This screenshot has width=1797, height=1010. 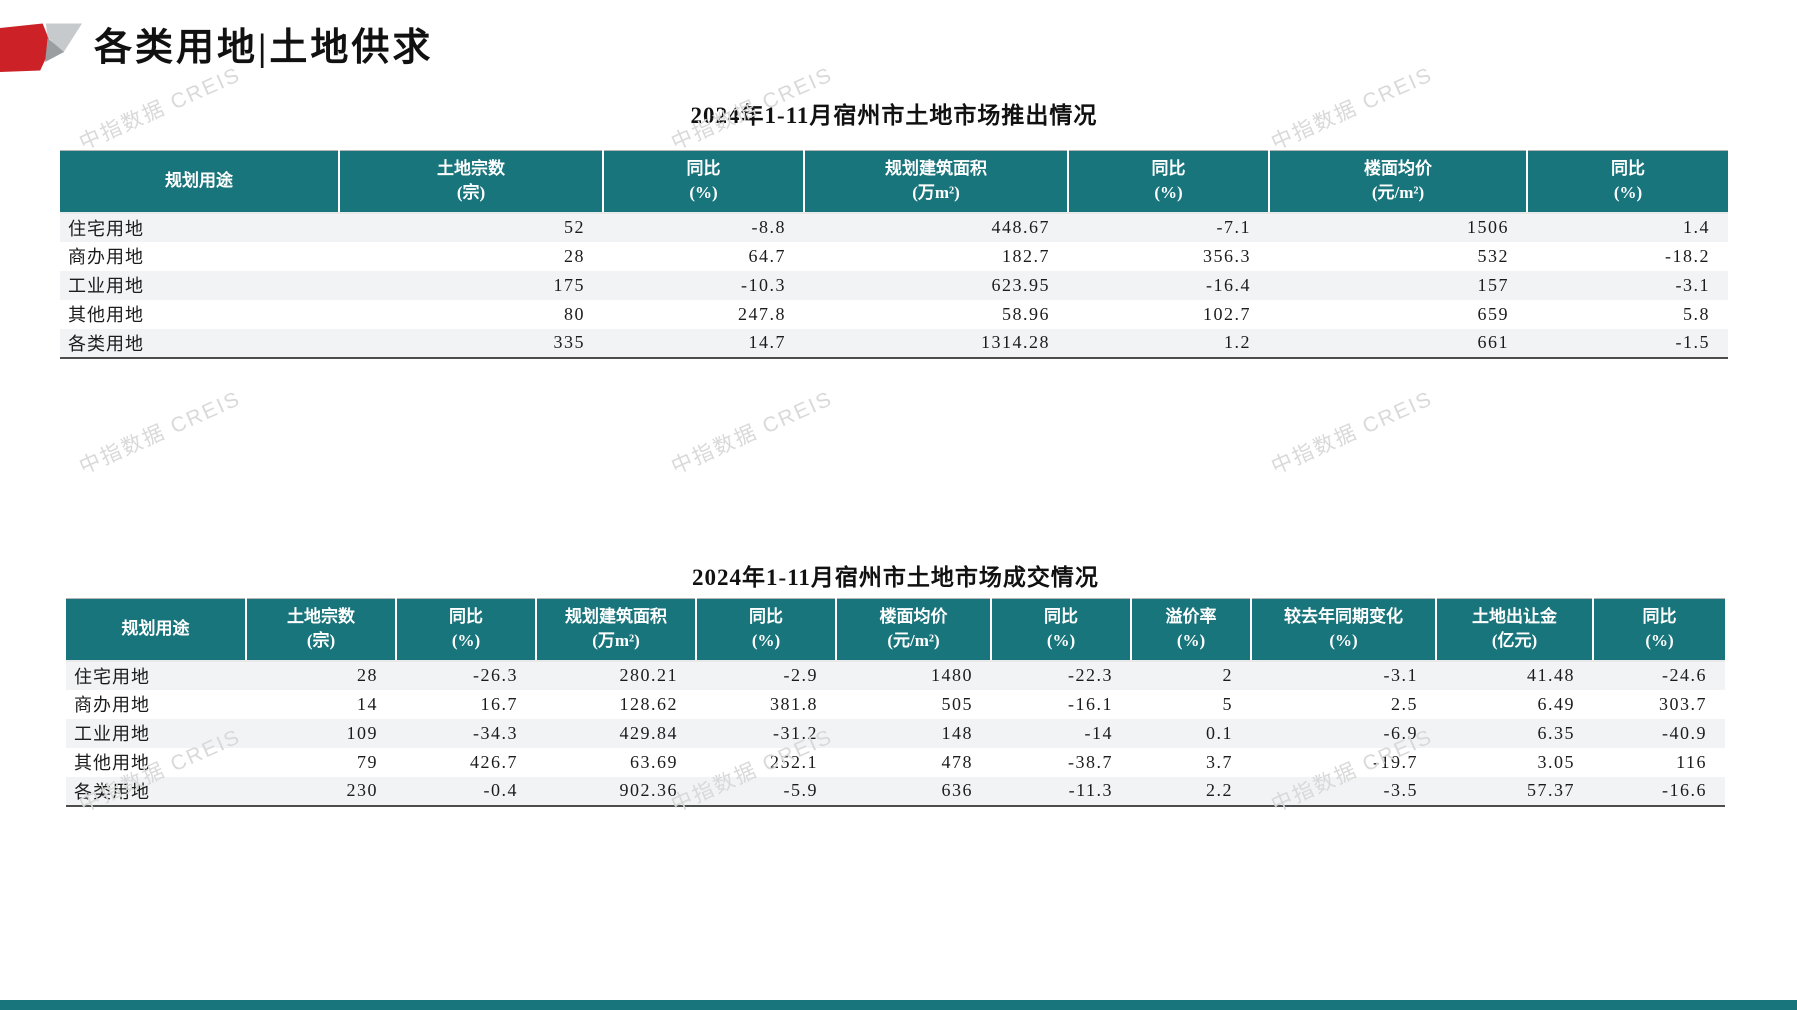 I want to click on data-cell: 16.7, so click(x=499, y=703).